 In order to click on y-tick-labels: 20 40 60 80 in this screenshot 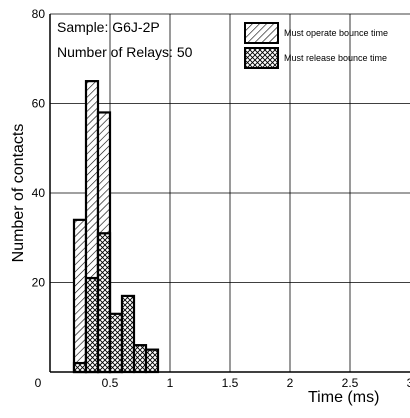, I will do `click(39, 148)`.